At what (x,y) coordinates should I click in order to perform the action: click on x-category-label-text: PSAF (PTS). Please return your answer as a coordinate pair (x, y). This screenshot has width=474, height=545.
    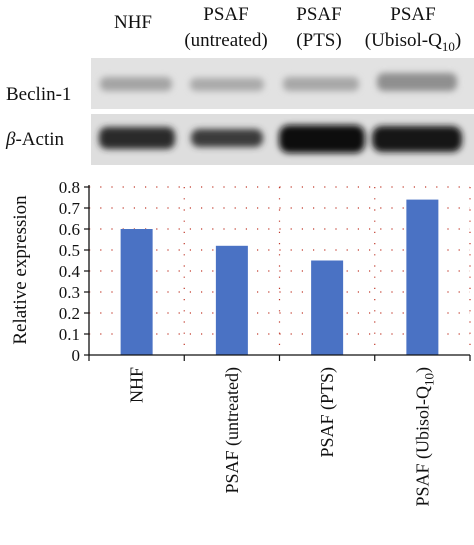
    Looking at the image, I should click on (327, 412).